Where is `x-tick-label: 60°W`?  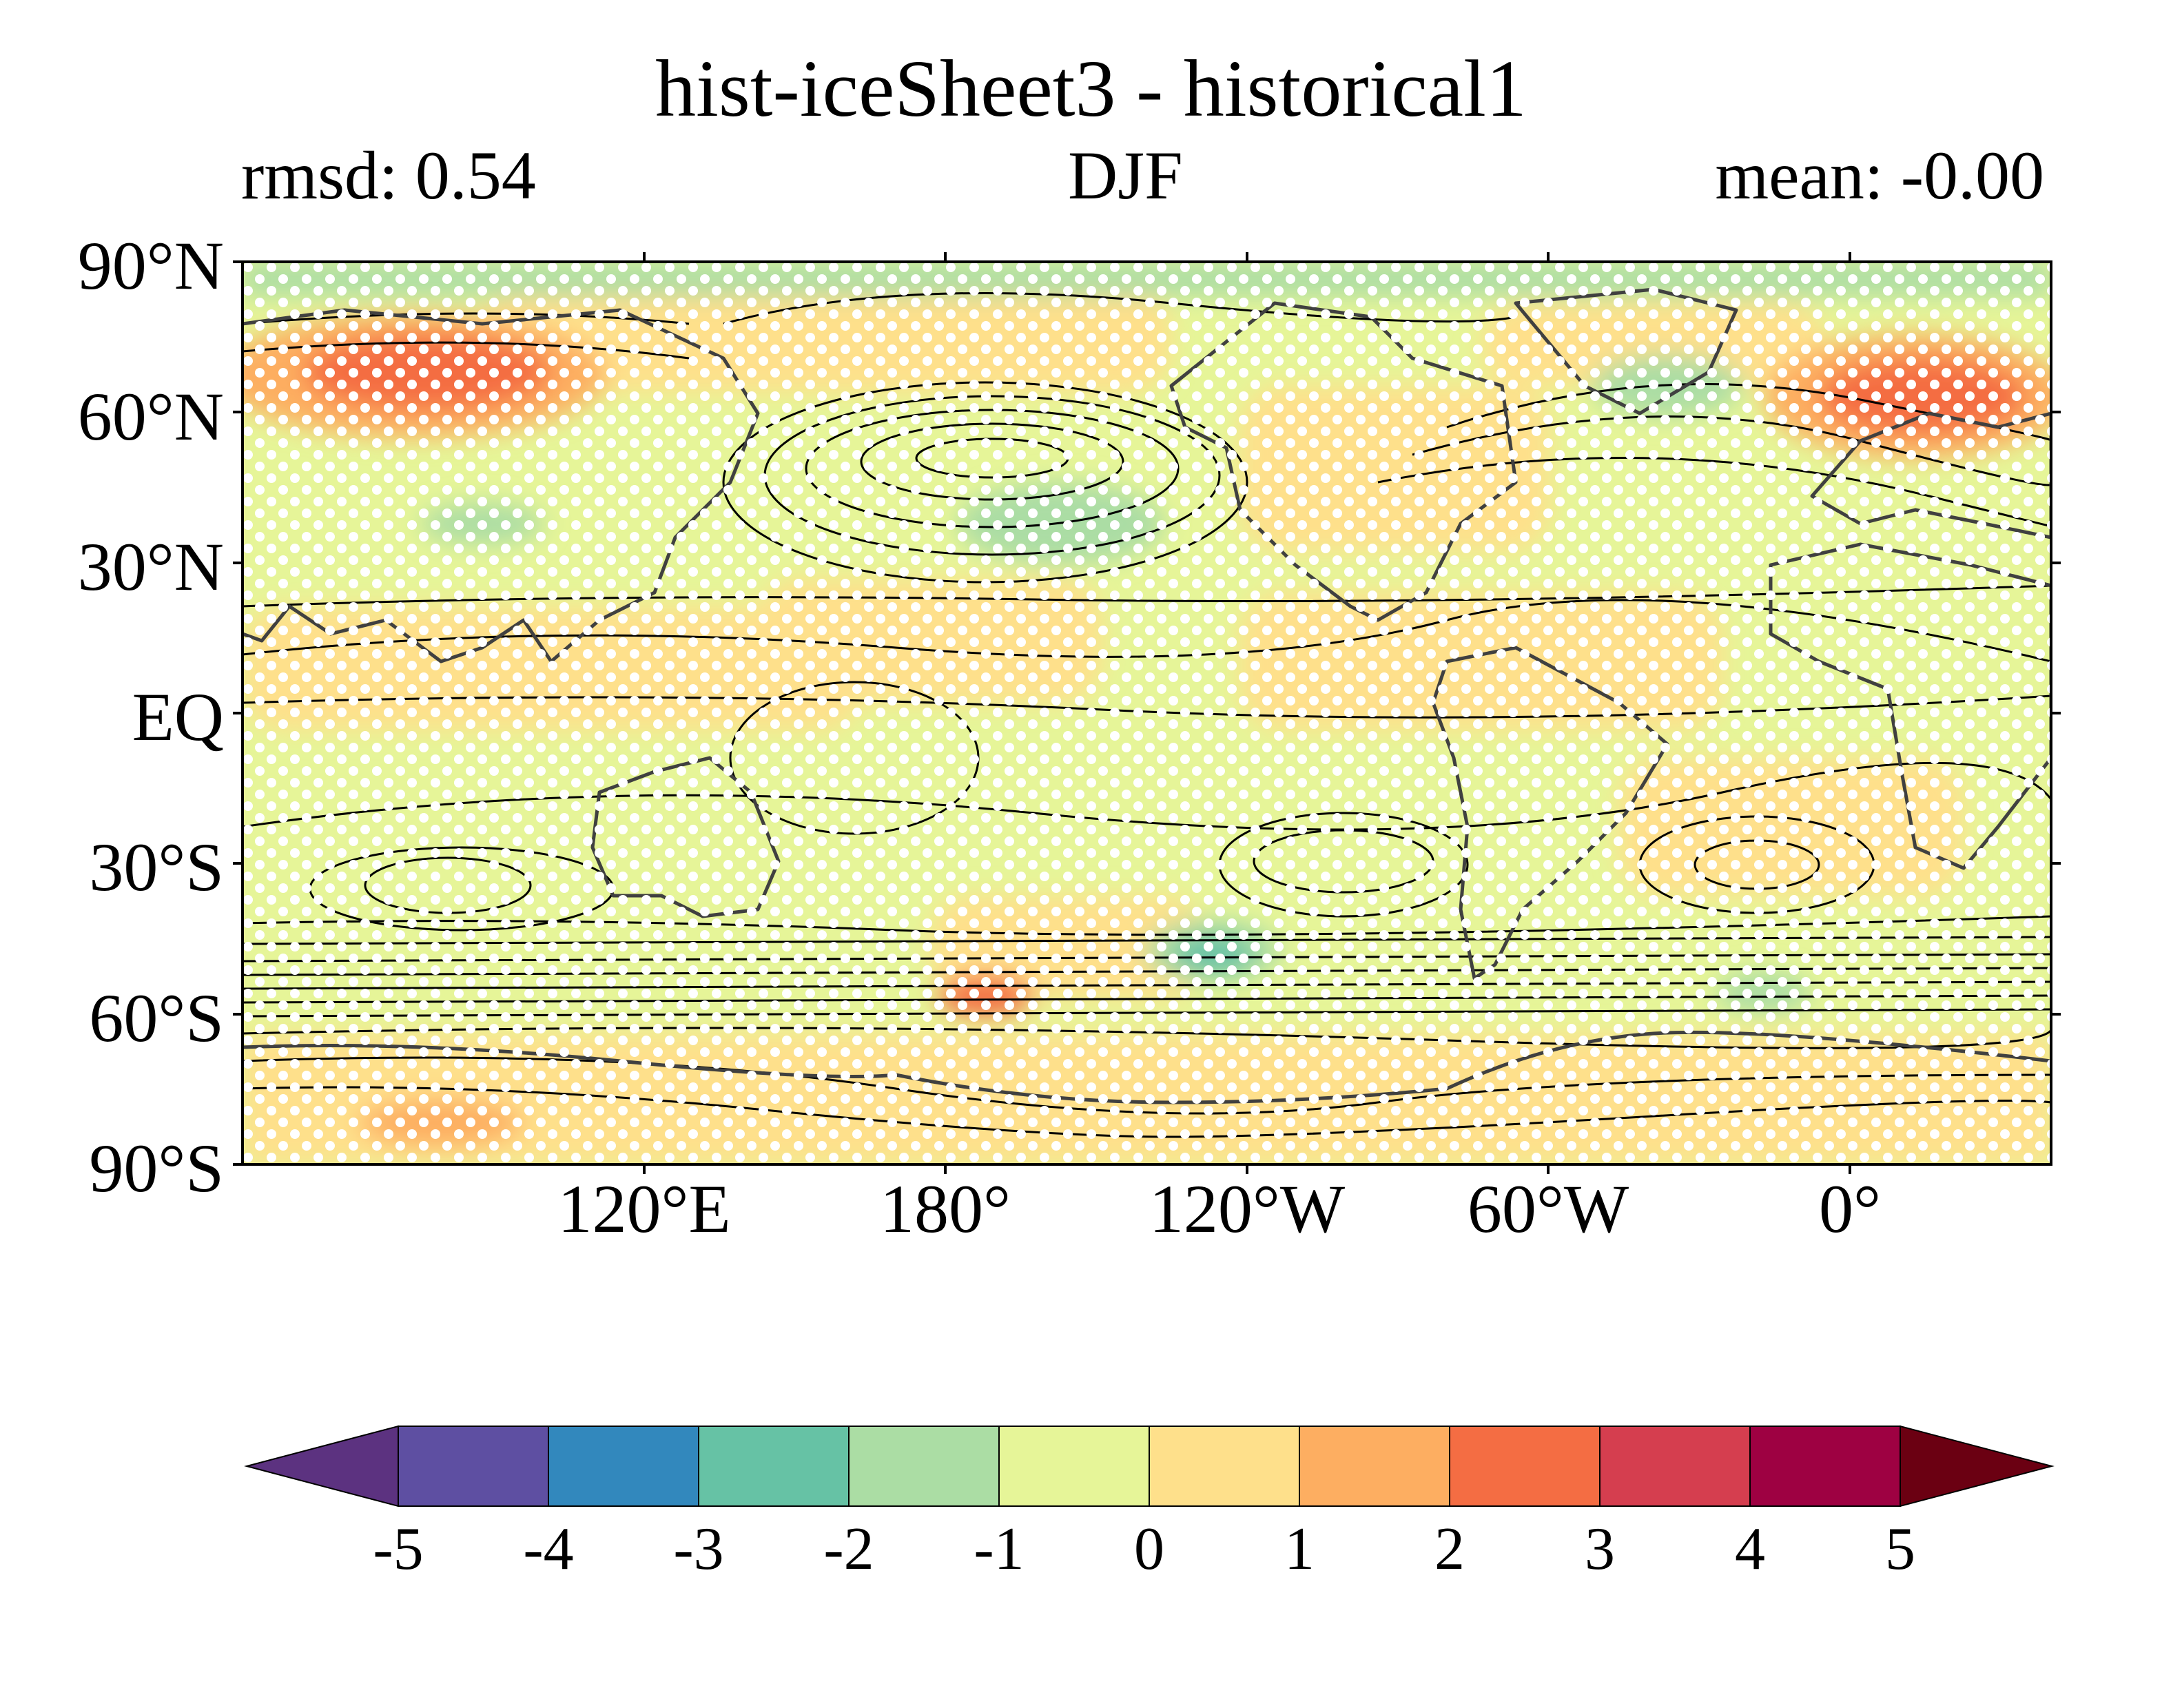
x-tick-label: 60°W is located at coordinates (1548, 1209).